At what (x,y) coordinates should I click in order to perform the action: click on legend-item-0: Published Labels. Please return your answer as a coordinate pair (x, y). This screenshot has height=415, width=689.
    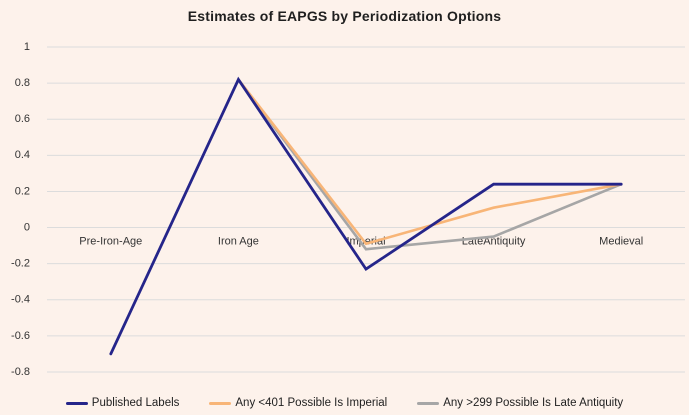
    Looking at the image, I should click on (122, 403).